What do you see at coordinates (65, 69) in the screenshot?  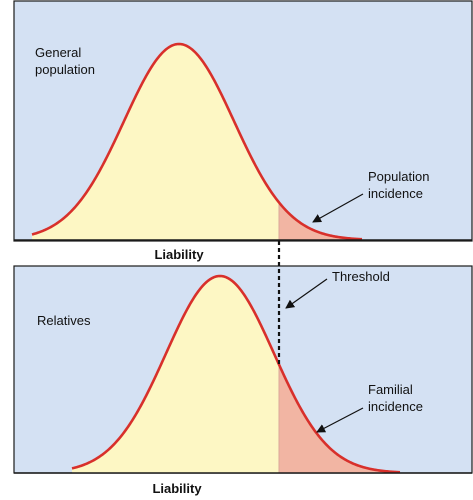 I see `general-population-label-line2: population` at bounding box center [65, 69].